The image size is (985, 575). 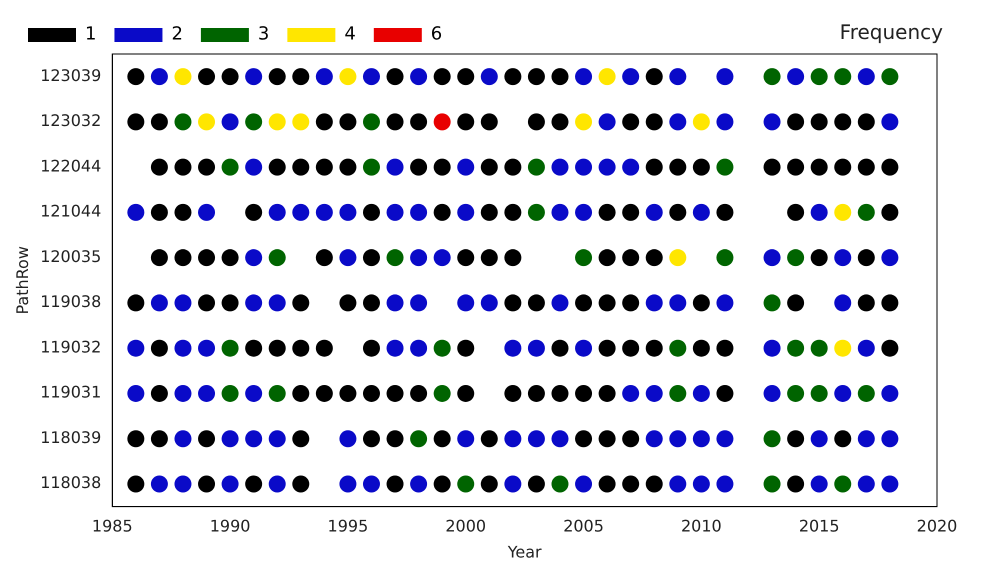 I want to click on x-tick-label: 1990, so click(x=230, y=526).